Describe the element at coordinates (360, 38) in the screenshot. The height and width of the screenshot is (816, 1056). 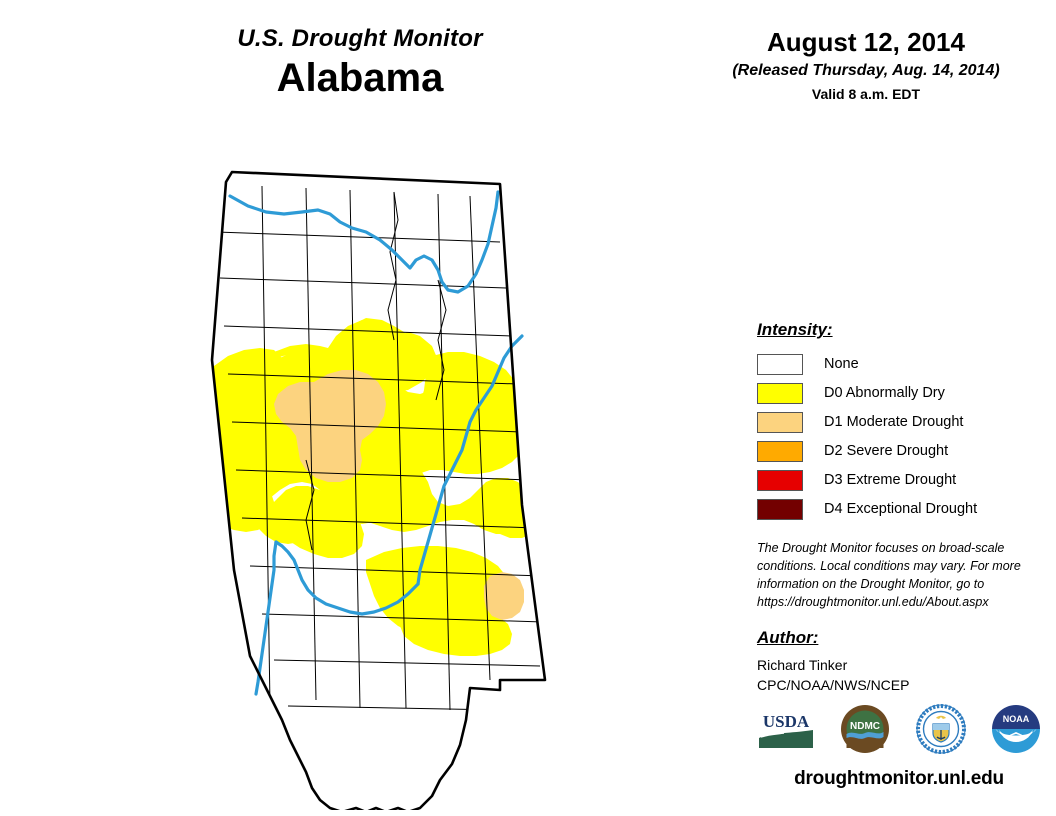
I see `page-title: U.S. Drought Monitor` at that location.